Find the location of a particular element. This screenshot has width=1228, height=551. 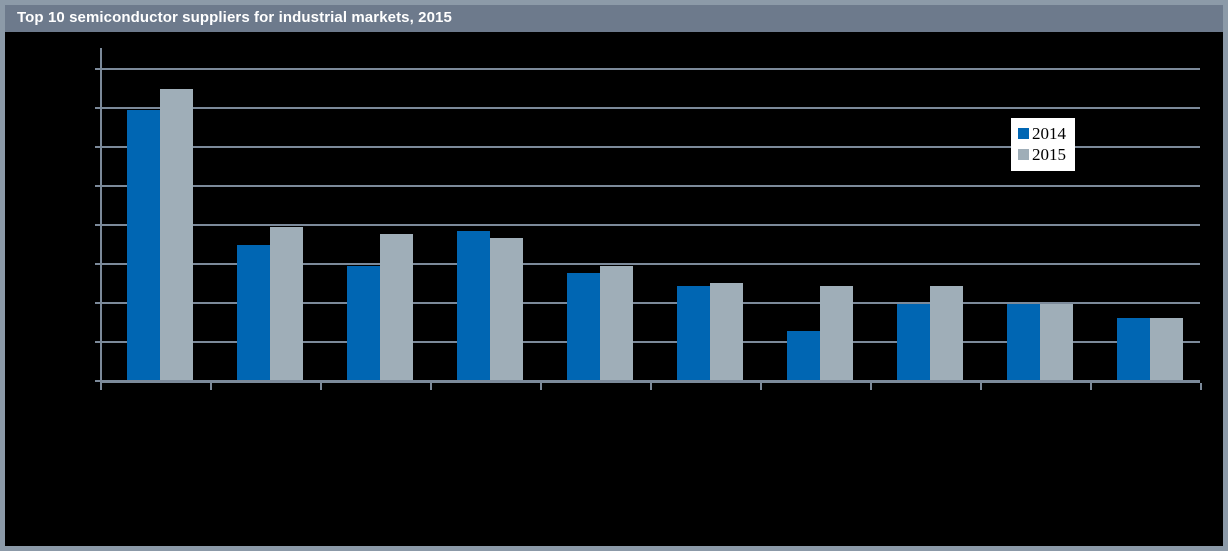

legend-item-2015: 2015 is located at coordinates (1042, 154).